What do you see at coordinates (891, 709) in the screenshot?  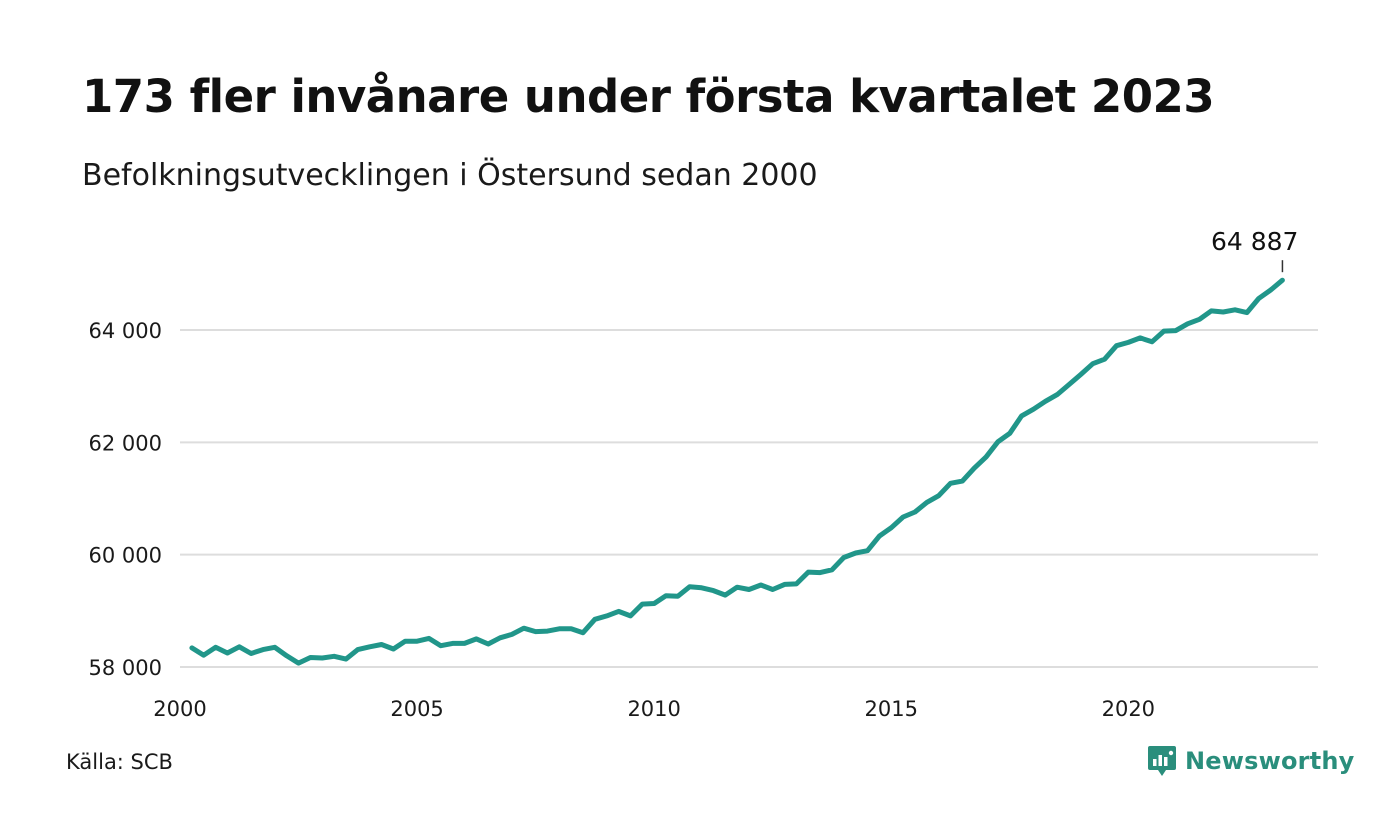 I see `x-tick-label-2015: 2015` at bounding box center [891, 709].